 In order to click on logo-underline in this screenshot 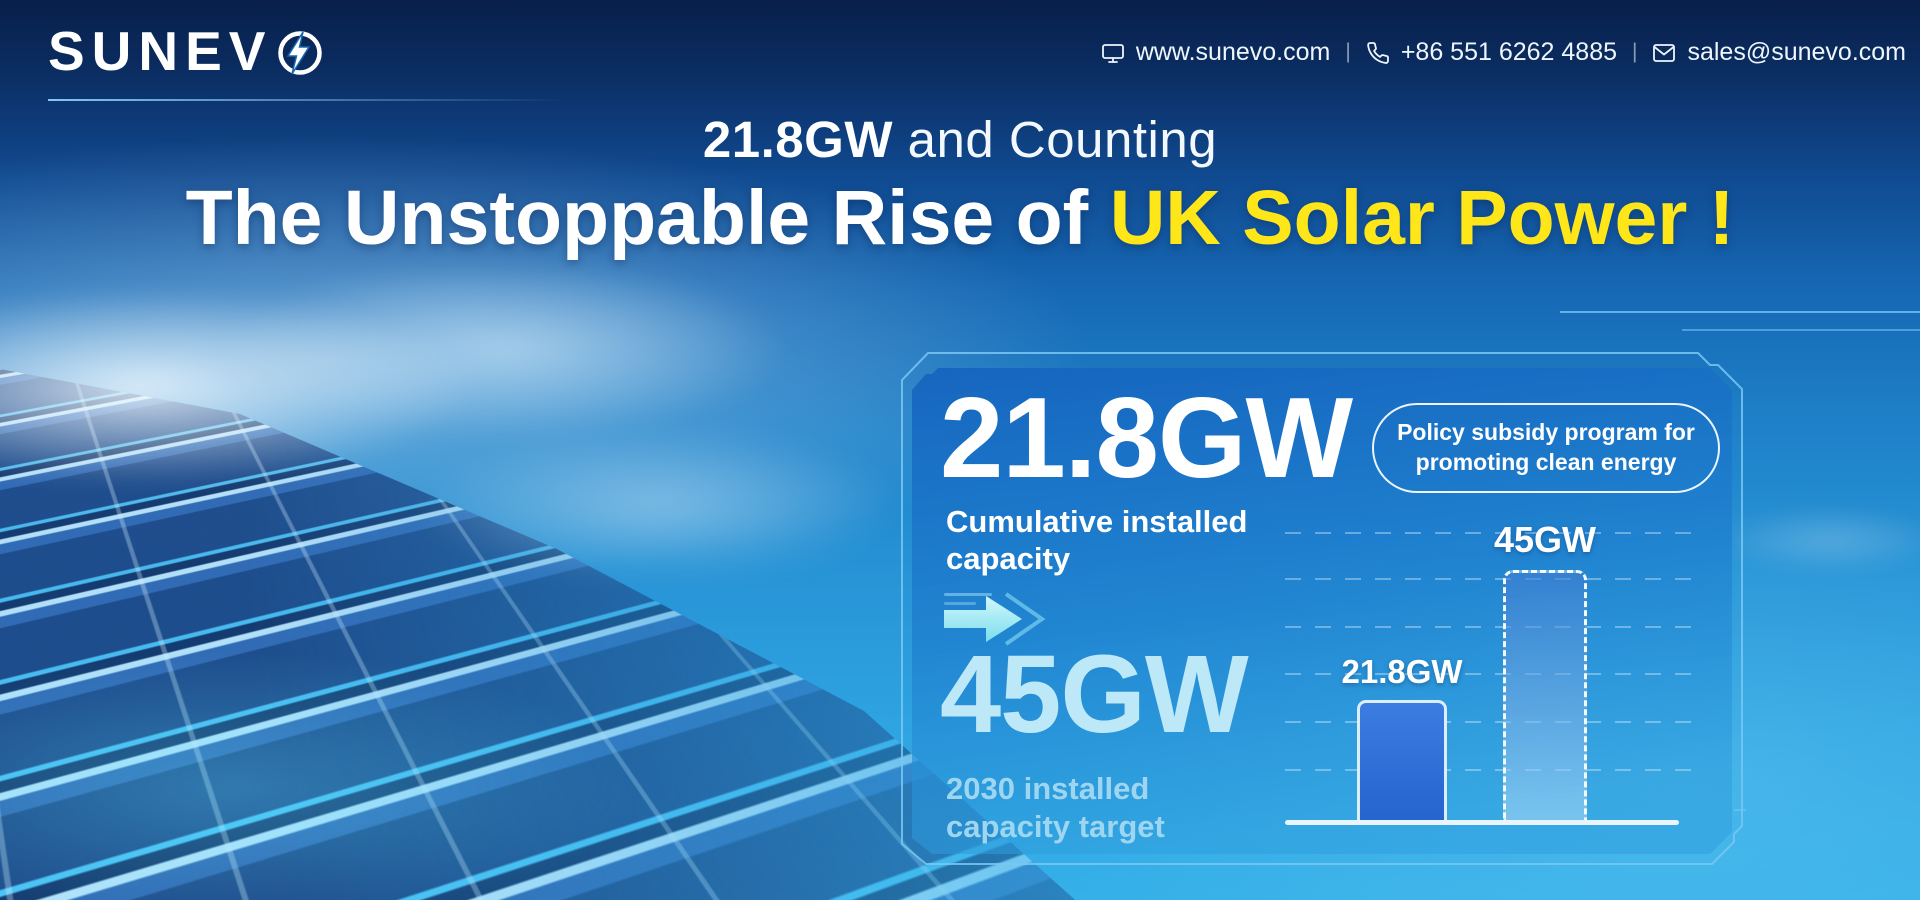, I will do `click(308, 100)`.